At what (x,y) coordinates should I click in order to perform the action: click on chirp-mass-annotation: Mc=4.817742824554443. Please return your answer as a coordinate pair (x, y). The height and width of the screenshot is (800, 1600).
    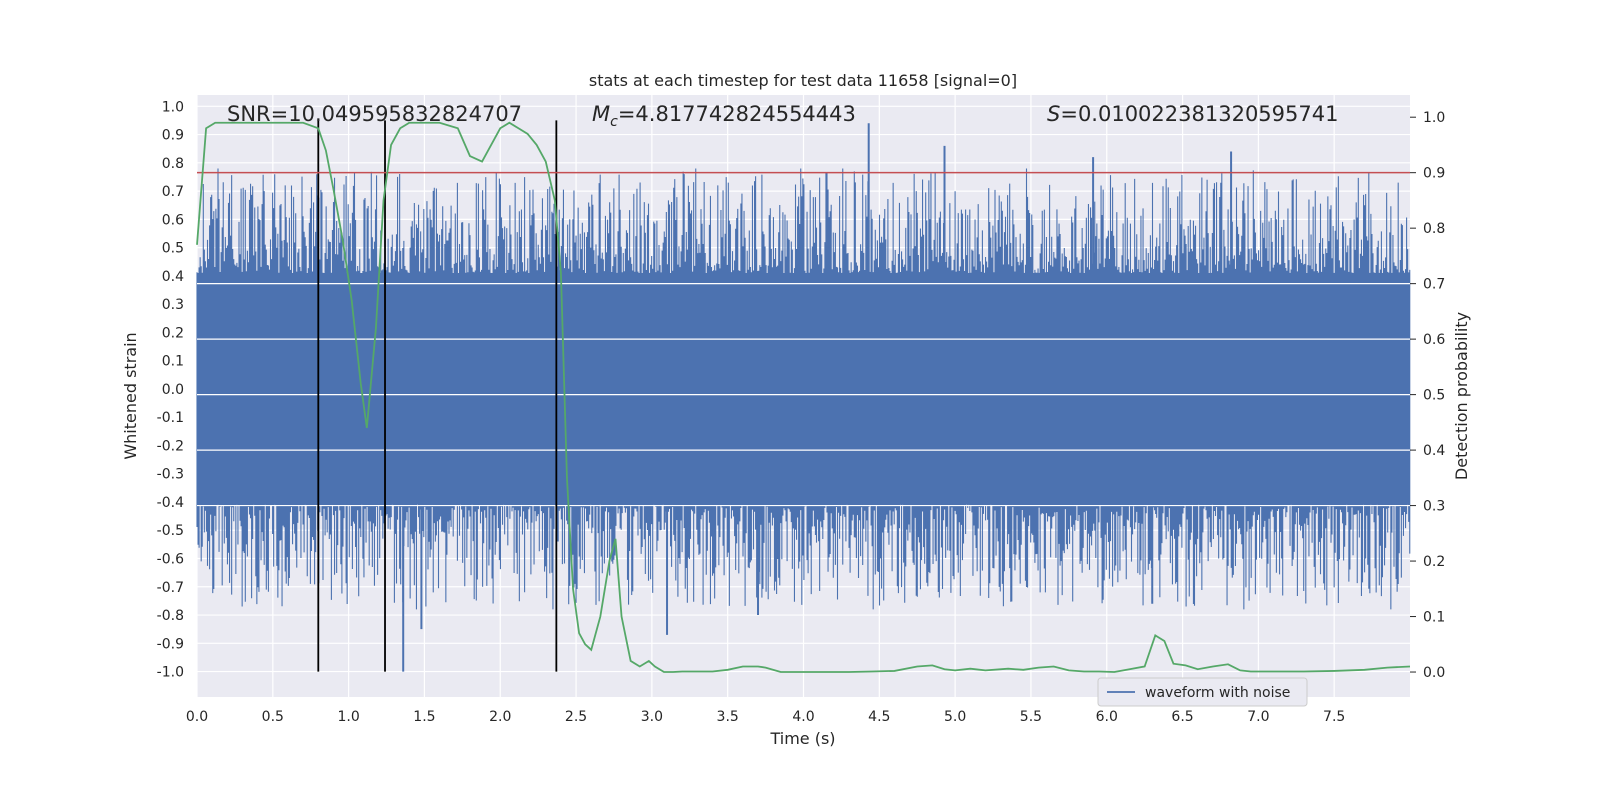
    Looking at the image, I should click on (724, 116).